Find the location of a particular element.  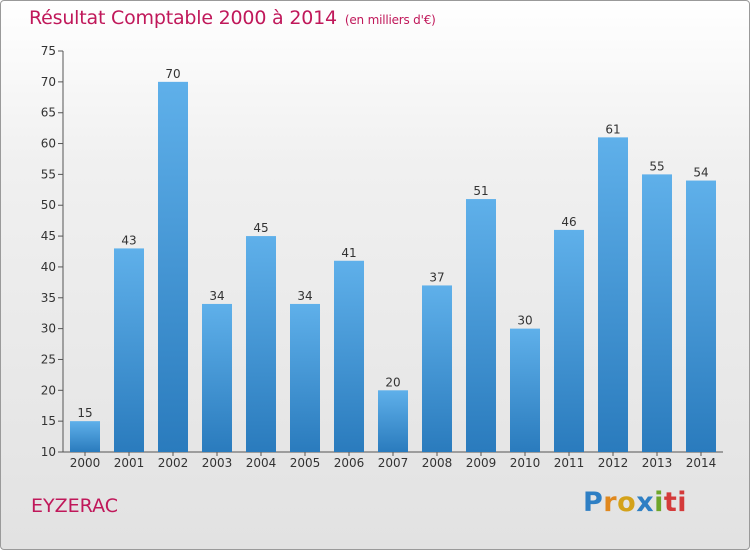

bar-value-label: 55 is located at coordinates (656, 166).